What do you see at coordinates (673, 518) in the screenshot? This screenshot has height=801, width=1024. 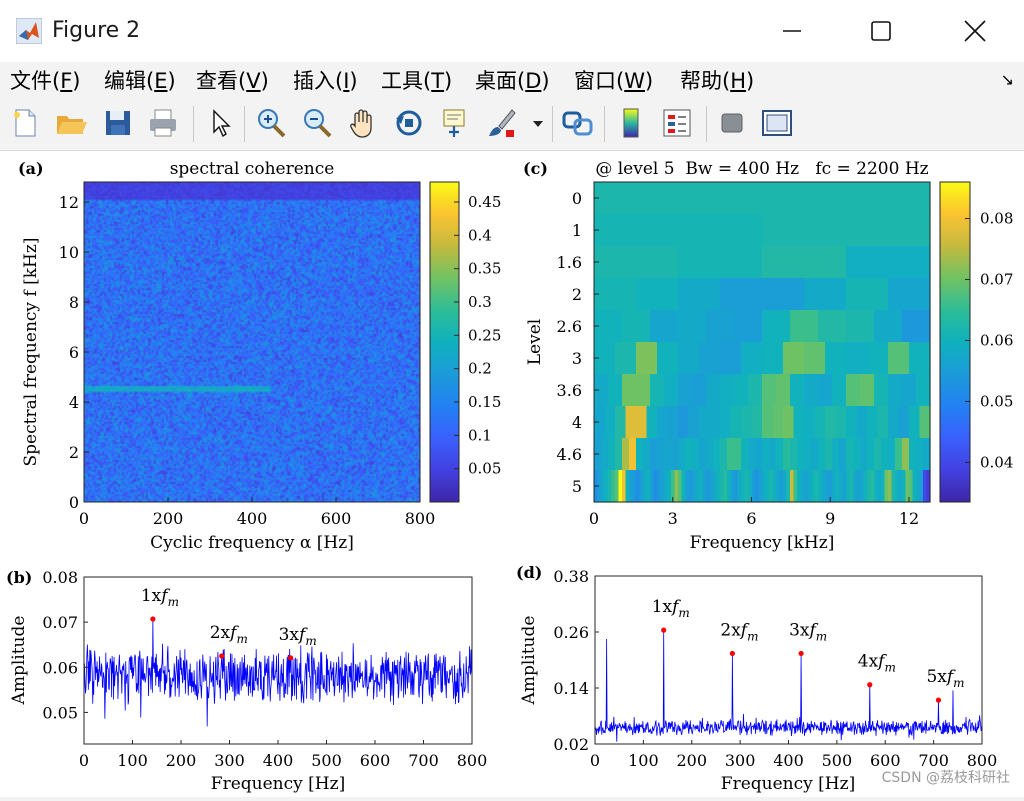 I see `panel-c-xtick-label: 3` at bounding box center [673, 518].